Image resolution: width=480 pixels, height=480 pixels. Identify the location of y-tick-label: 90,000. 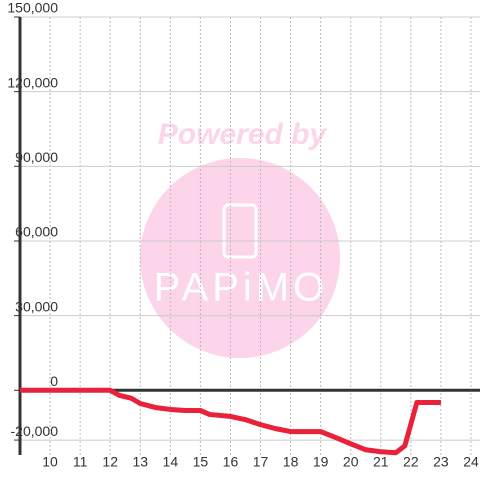
(36, 157).